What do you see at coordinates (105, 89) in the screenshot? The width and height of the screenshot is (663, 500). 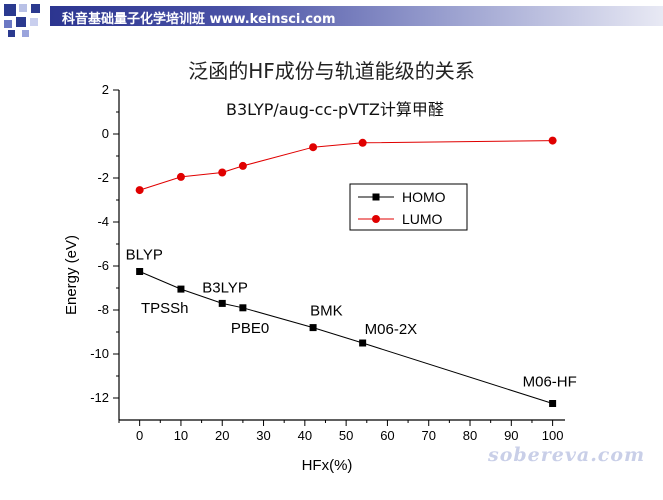 I see `y-tick-label: 2` at bounding box center [105, 89].